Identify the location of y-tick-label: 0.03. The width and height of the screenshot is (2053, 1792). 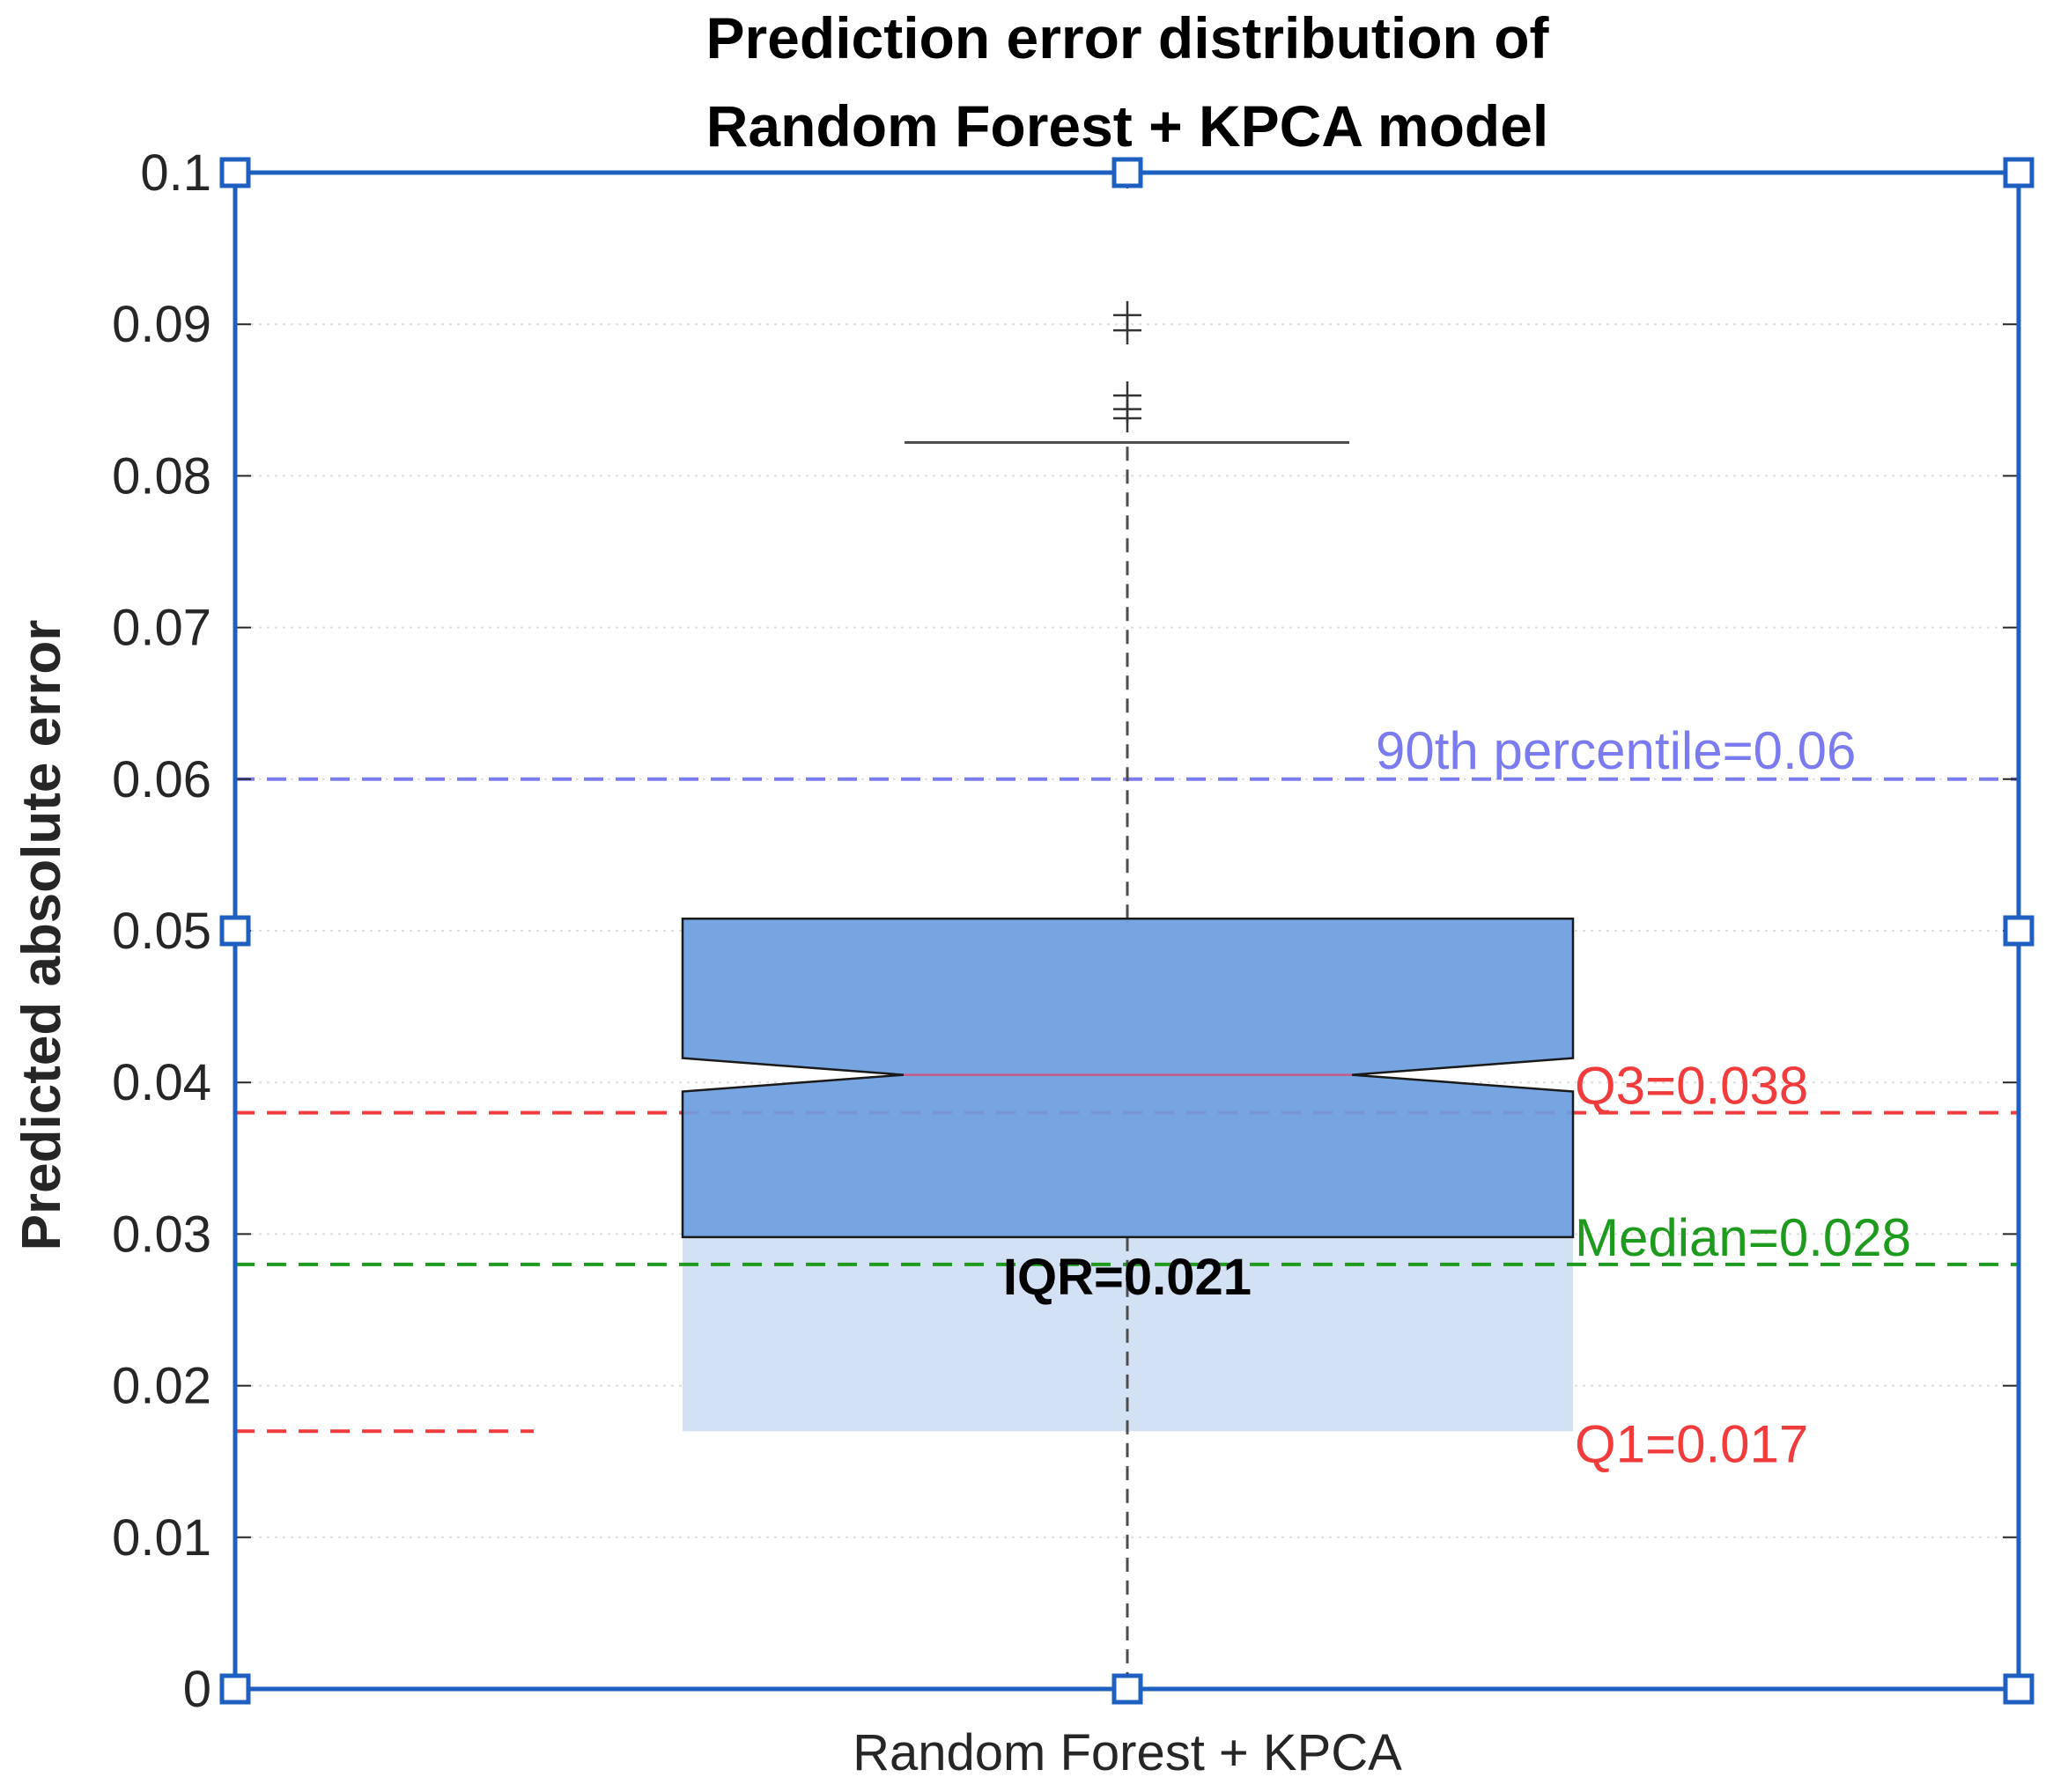
(161, 1234).